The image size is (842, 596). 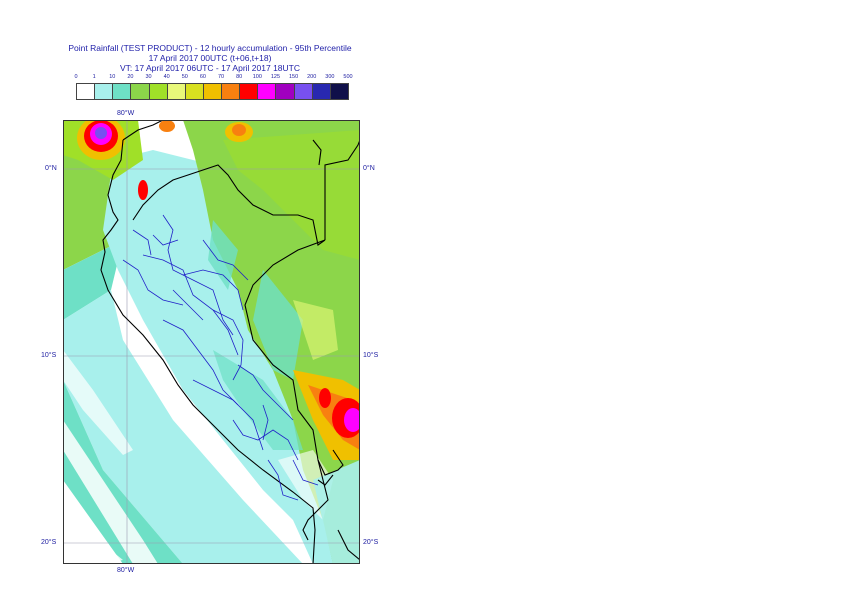 What do you see at coordinates (312, 77) in the screenshot?
I see `legend-tick-label: 200` at bounding box center [312, 77].